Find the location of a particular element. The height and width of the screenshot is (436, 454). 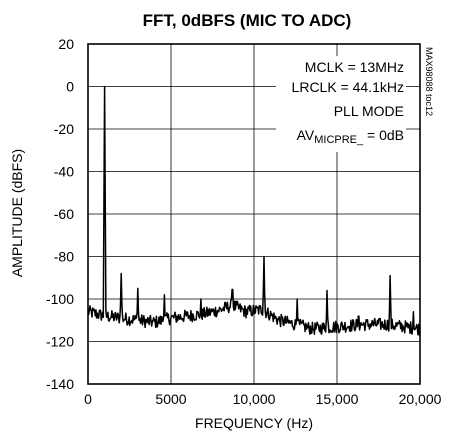

x-tick-labels: 0 5000 10,000 15,000 20,000 is located at coordinates (263, 399).